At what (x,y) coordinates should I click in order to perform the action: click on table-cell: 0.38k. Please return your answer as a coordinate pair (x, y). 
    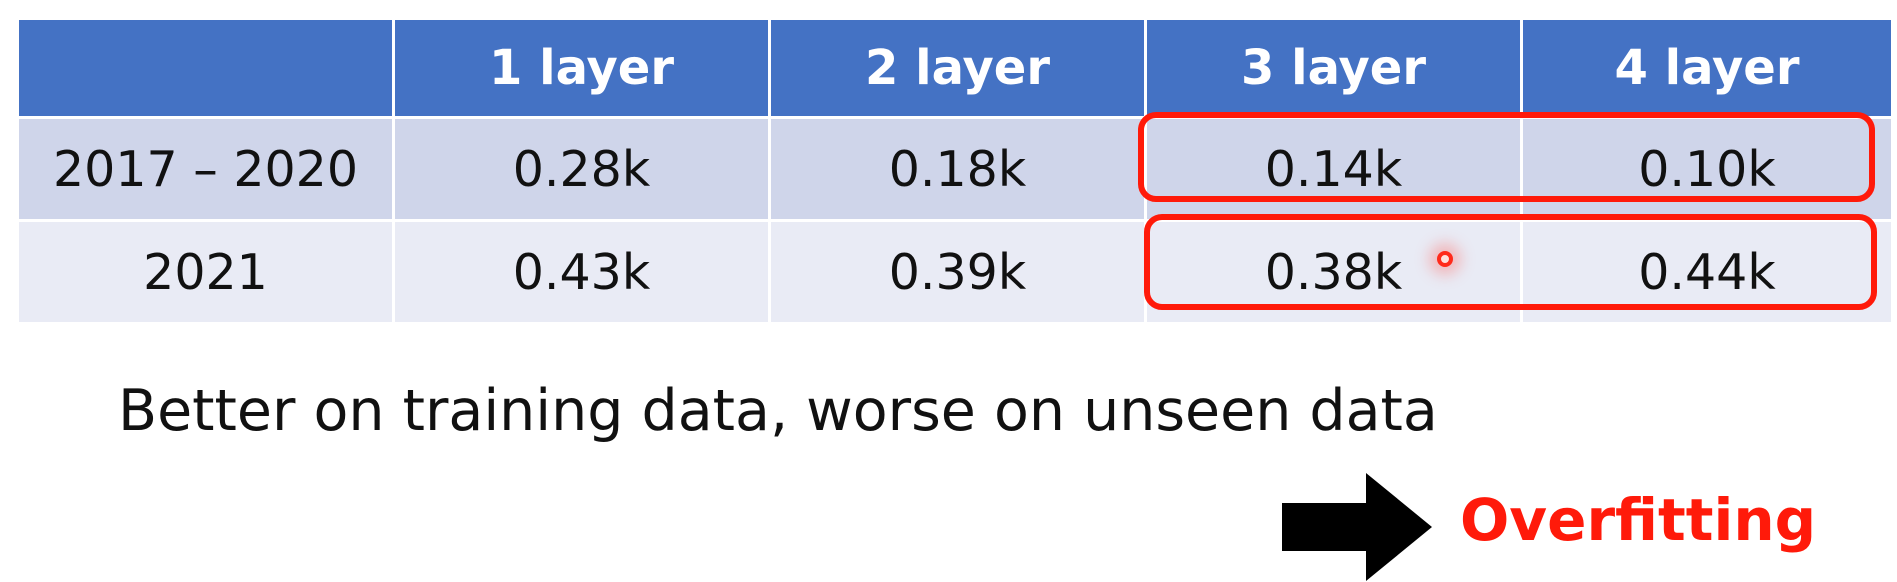
    Looking at the image, I should click on (1333, 272).